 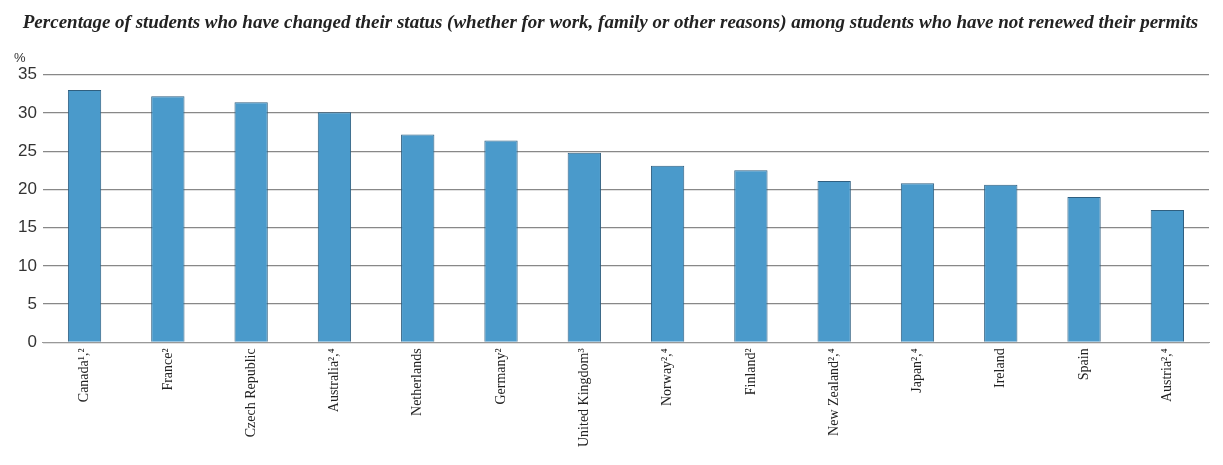 What do you see at coordinates (500, 376) in the screenshot?
I see `x-tick-label: Germany²` at bounding box center [500, 376].